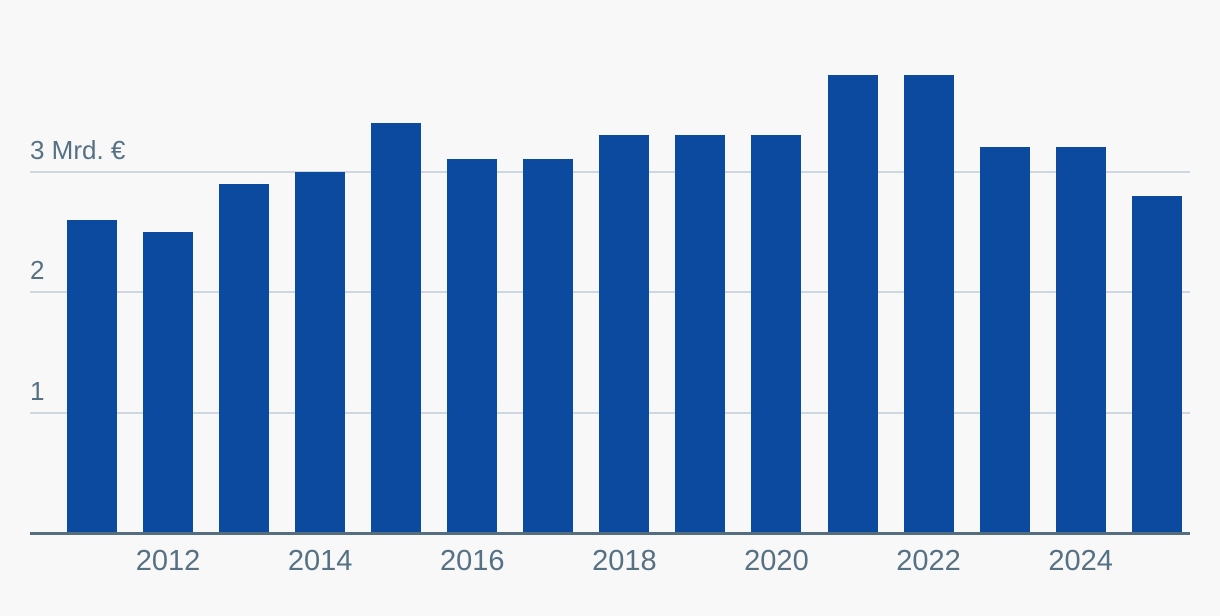  Describe the element at coordinates (1004, 340) in the screenshot. I see `bar-2023` at that location.